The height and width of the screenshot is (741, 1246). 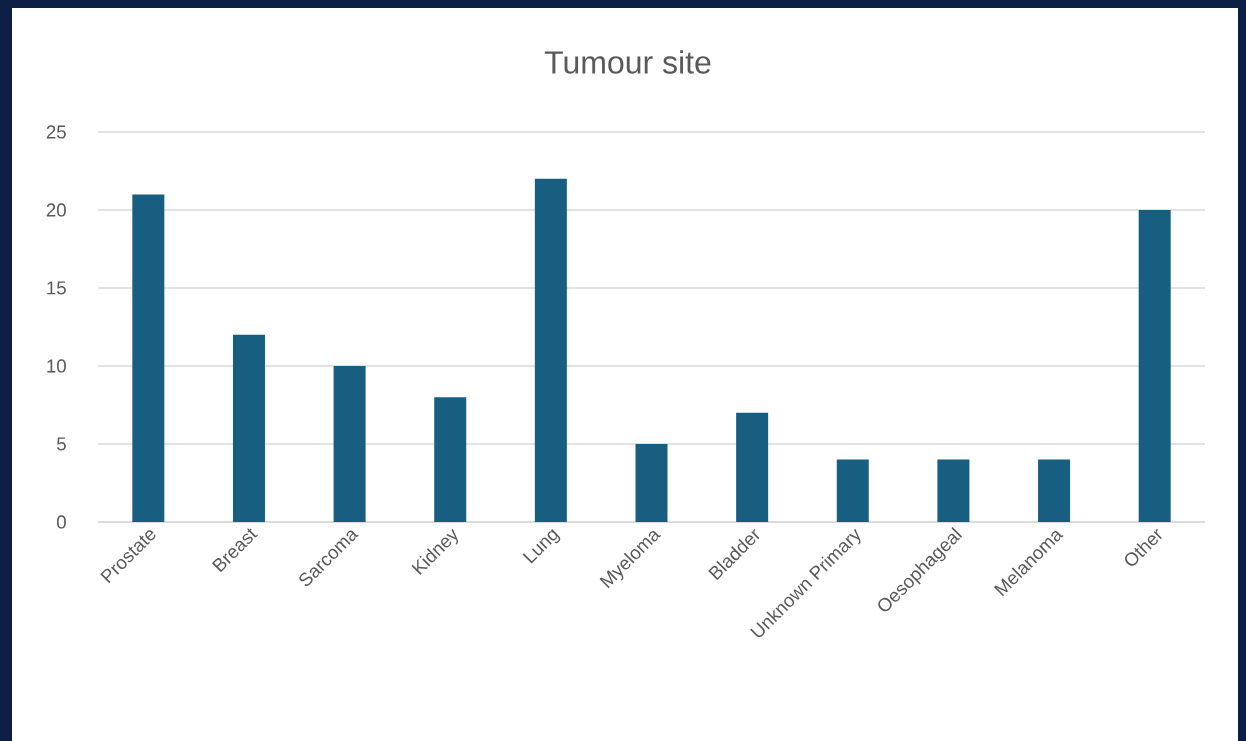 What do you see at coordinates (61, 522) in the screenshot?
I see `y-tick-label: 0` at bounding box center [61, 522].